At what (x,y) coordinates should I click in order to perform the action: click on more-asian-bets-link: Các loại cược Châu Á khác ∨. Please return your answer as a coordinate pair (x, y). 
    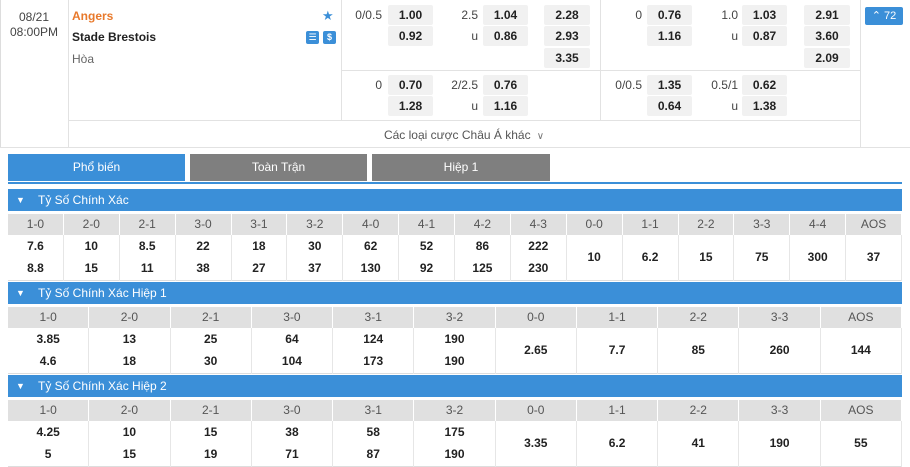
    Looking at the image, I should click on (464, 135).